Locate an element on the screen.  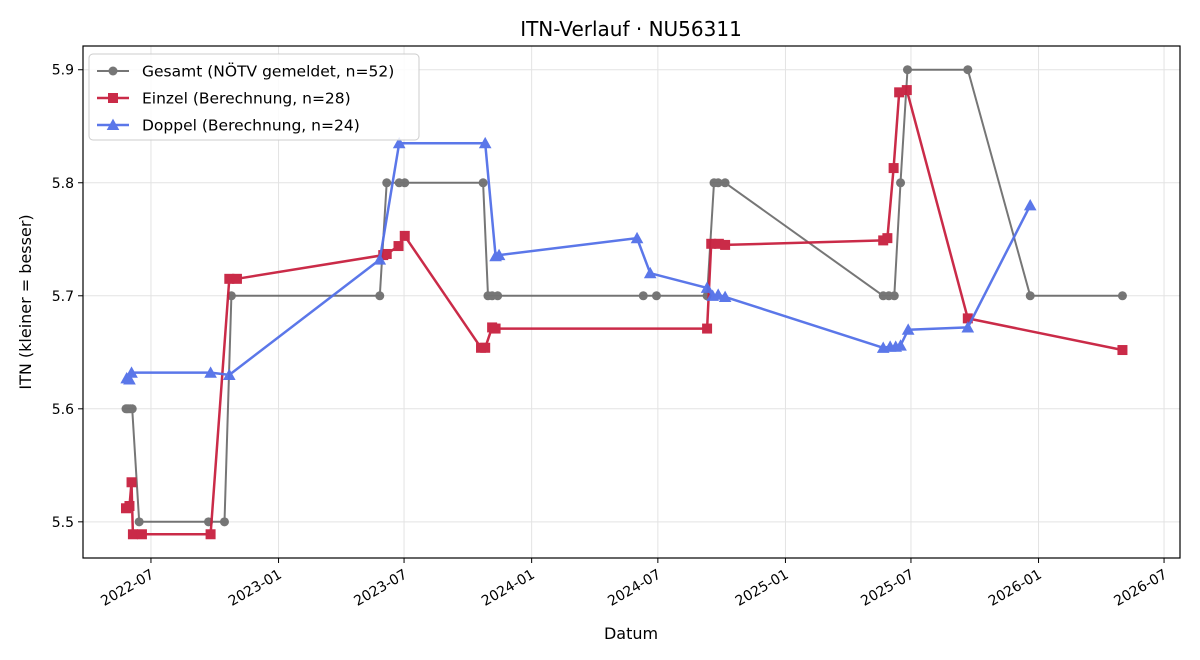
y-tick-label: 5.6 is located at coordinates (63, 410).